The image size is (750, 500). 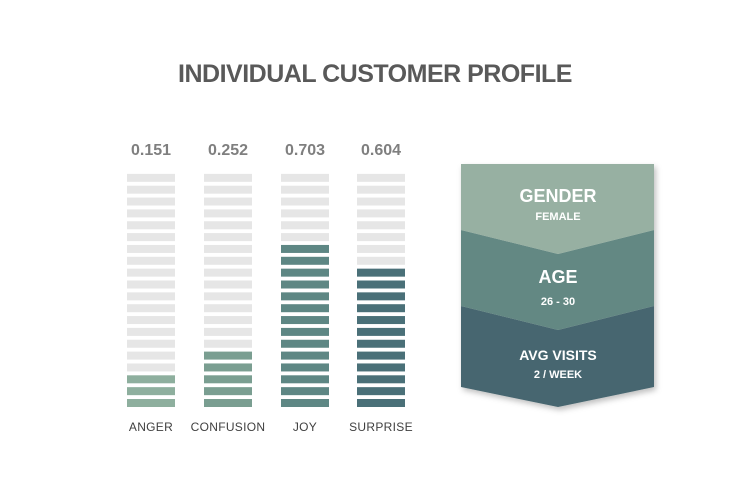 What do you see at coordinates (305, 427) in the screenshot?
I see `category-label-joy: JOY` at bounding box center [305, 427].